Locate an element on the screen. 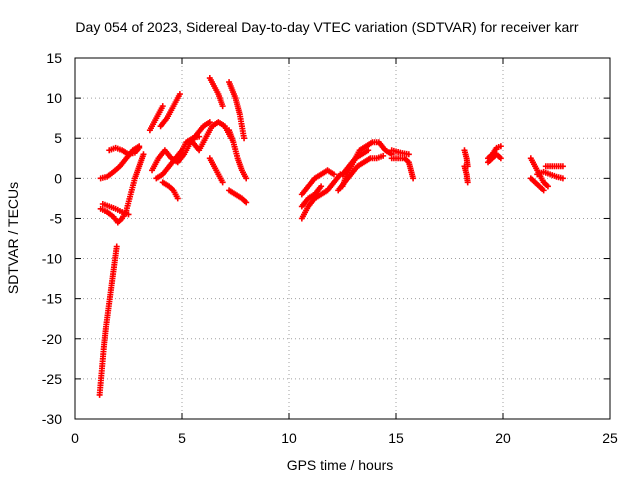  y-tick-label: 0 is located at coordinates (58, 178).